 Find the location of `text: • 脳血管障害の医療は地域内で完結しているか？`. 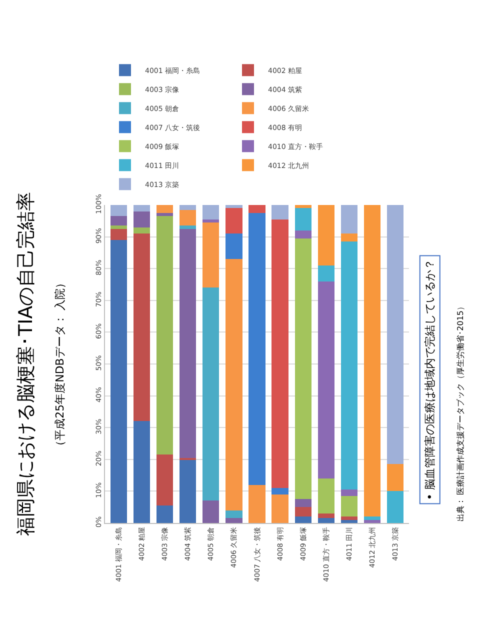

text: • 脳血管障害の医療は地域内で完結しているか？ is located at coordinates (429, 379).